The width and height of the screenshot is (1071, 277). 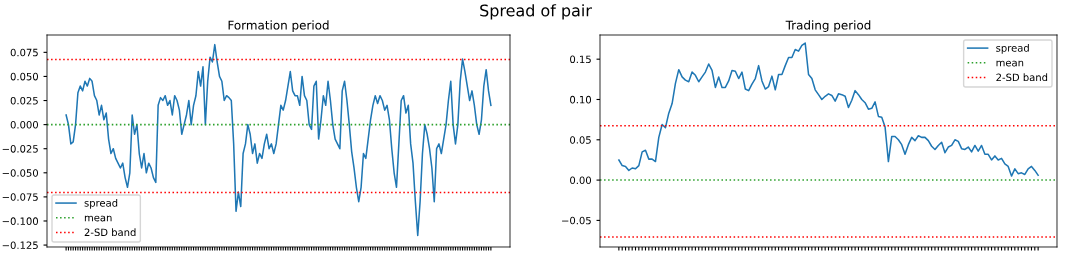 What do you see at coordinates (20, 149) in the screenshot?
I see `y-tick-label: −0.025` at bounding box center [20, 149].